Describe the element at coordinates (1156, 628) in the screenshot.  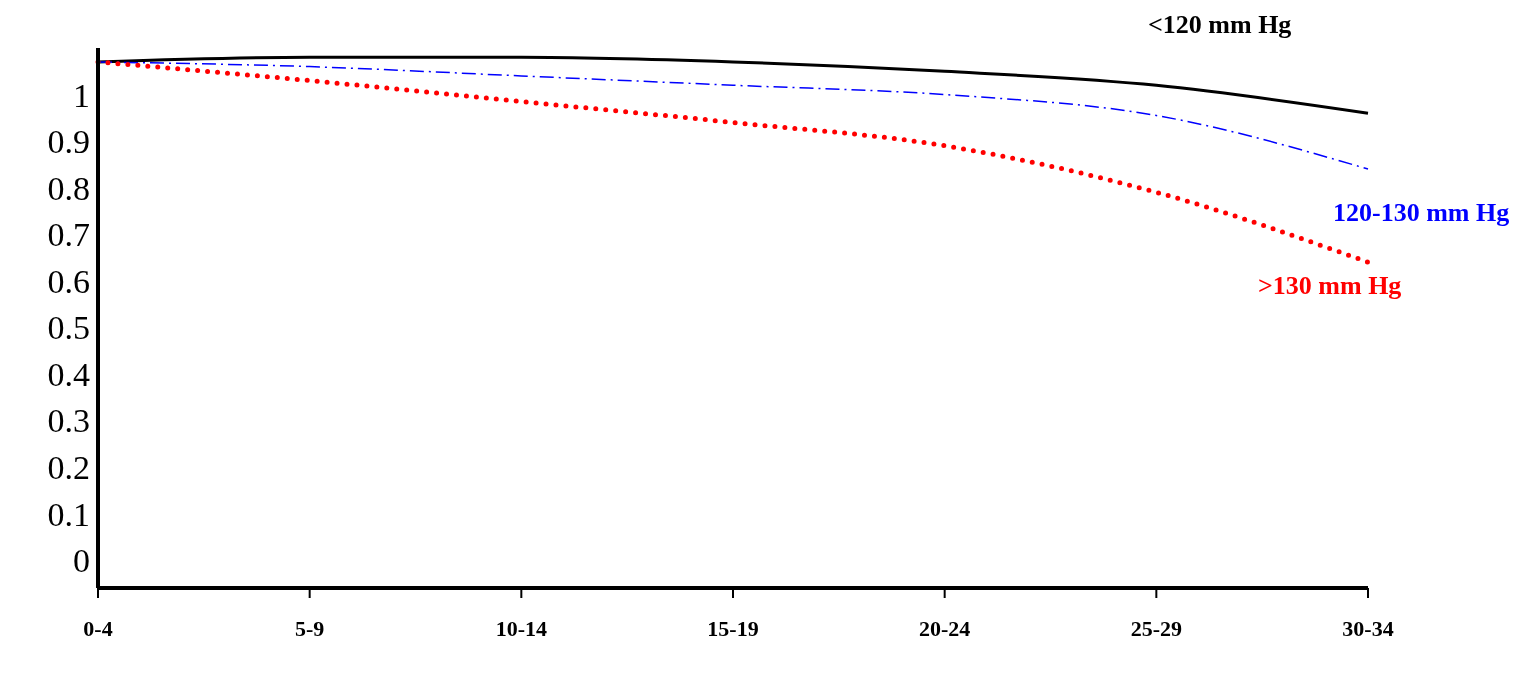
I see `x-tick-label: 25-29` at that location.